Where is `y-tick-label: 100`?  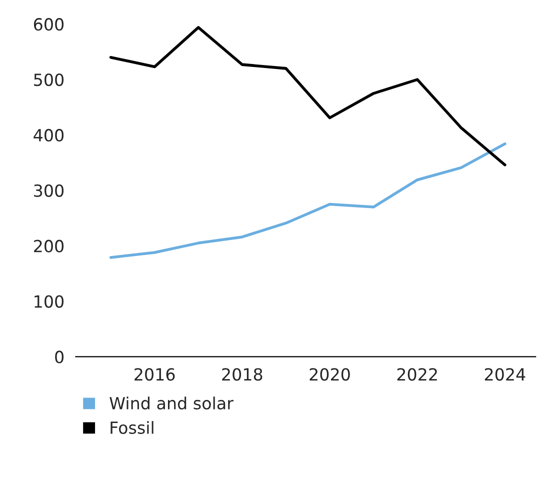
y-tick-label: 100 is located at coordinates (49, 301).